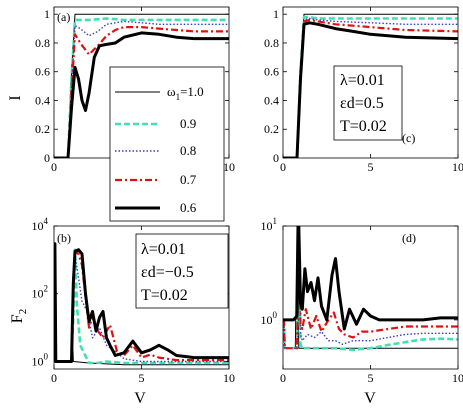  What do you see at coordinates (363, 126) in the screenshot?
I see `annotation-c-line3: T=0.02` at bounding box center [363, 126].